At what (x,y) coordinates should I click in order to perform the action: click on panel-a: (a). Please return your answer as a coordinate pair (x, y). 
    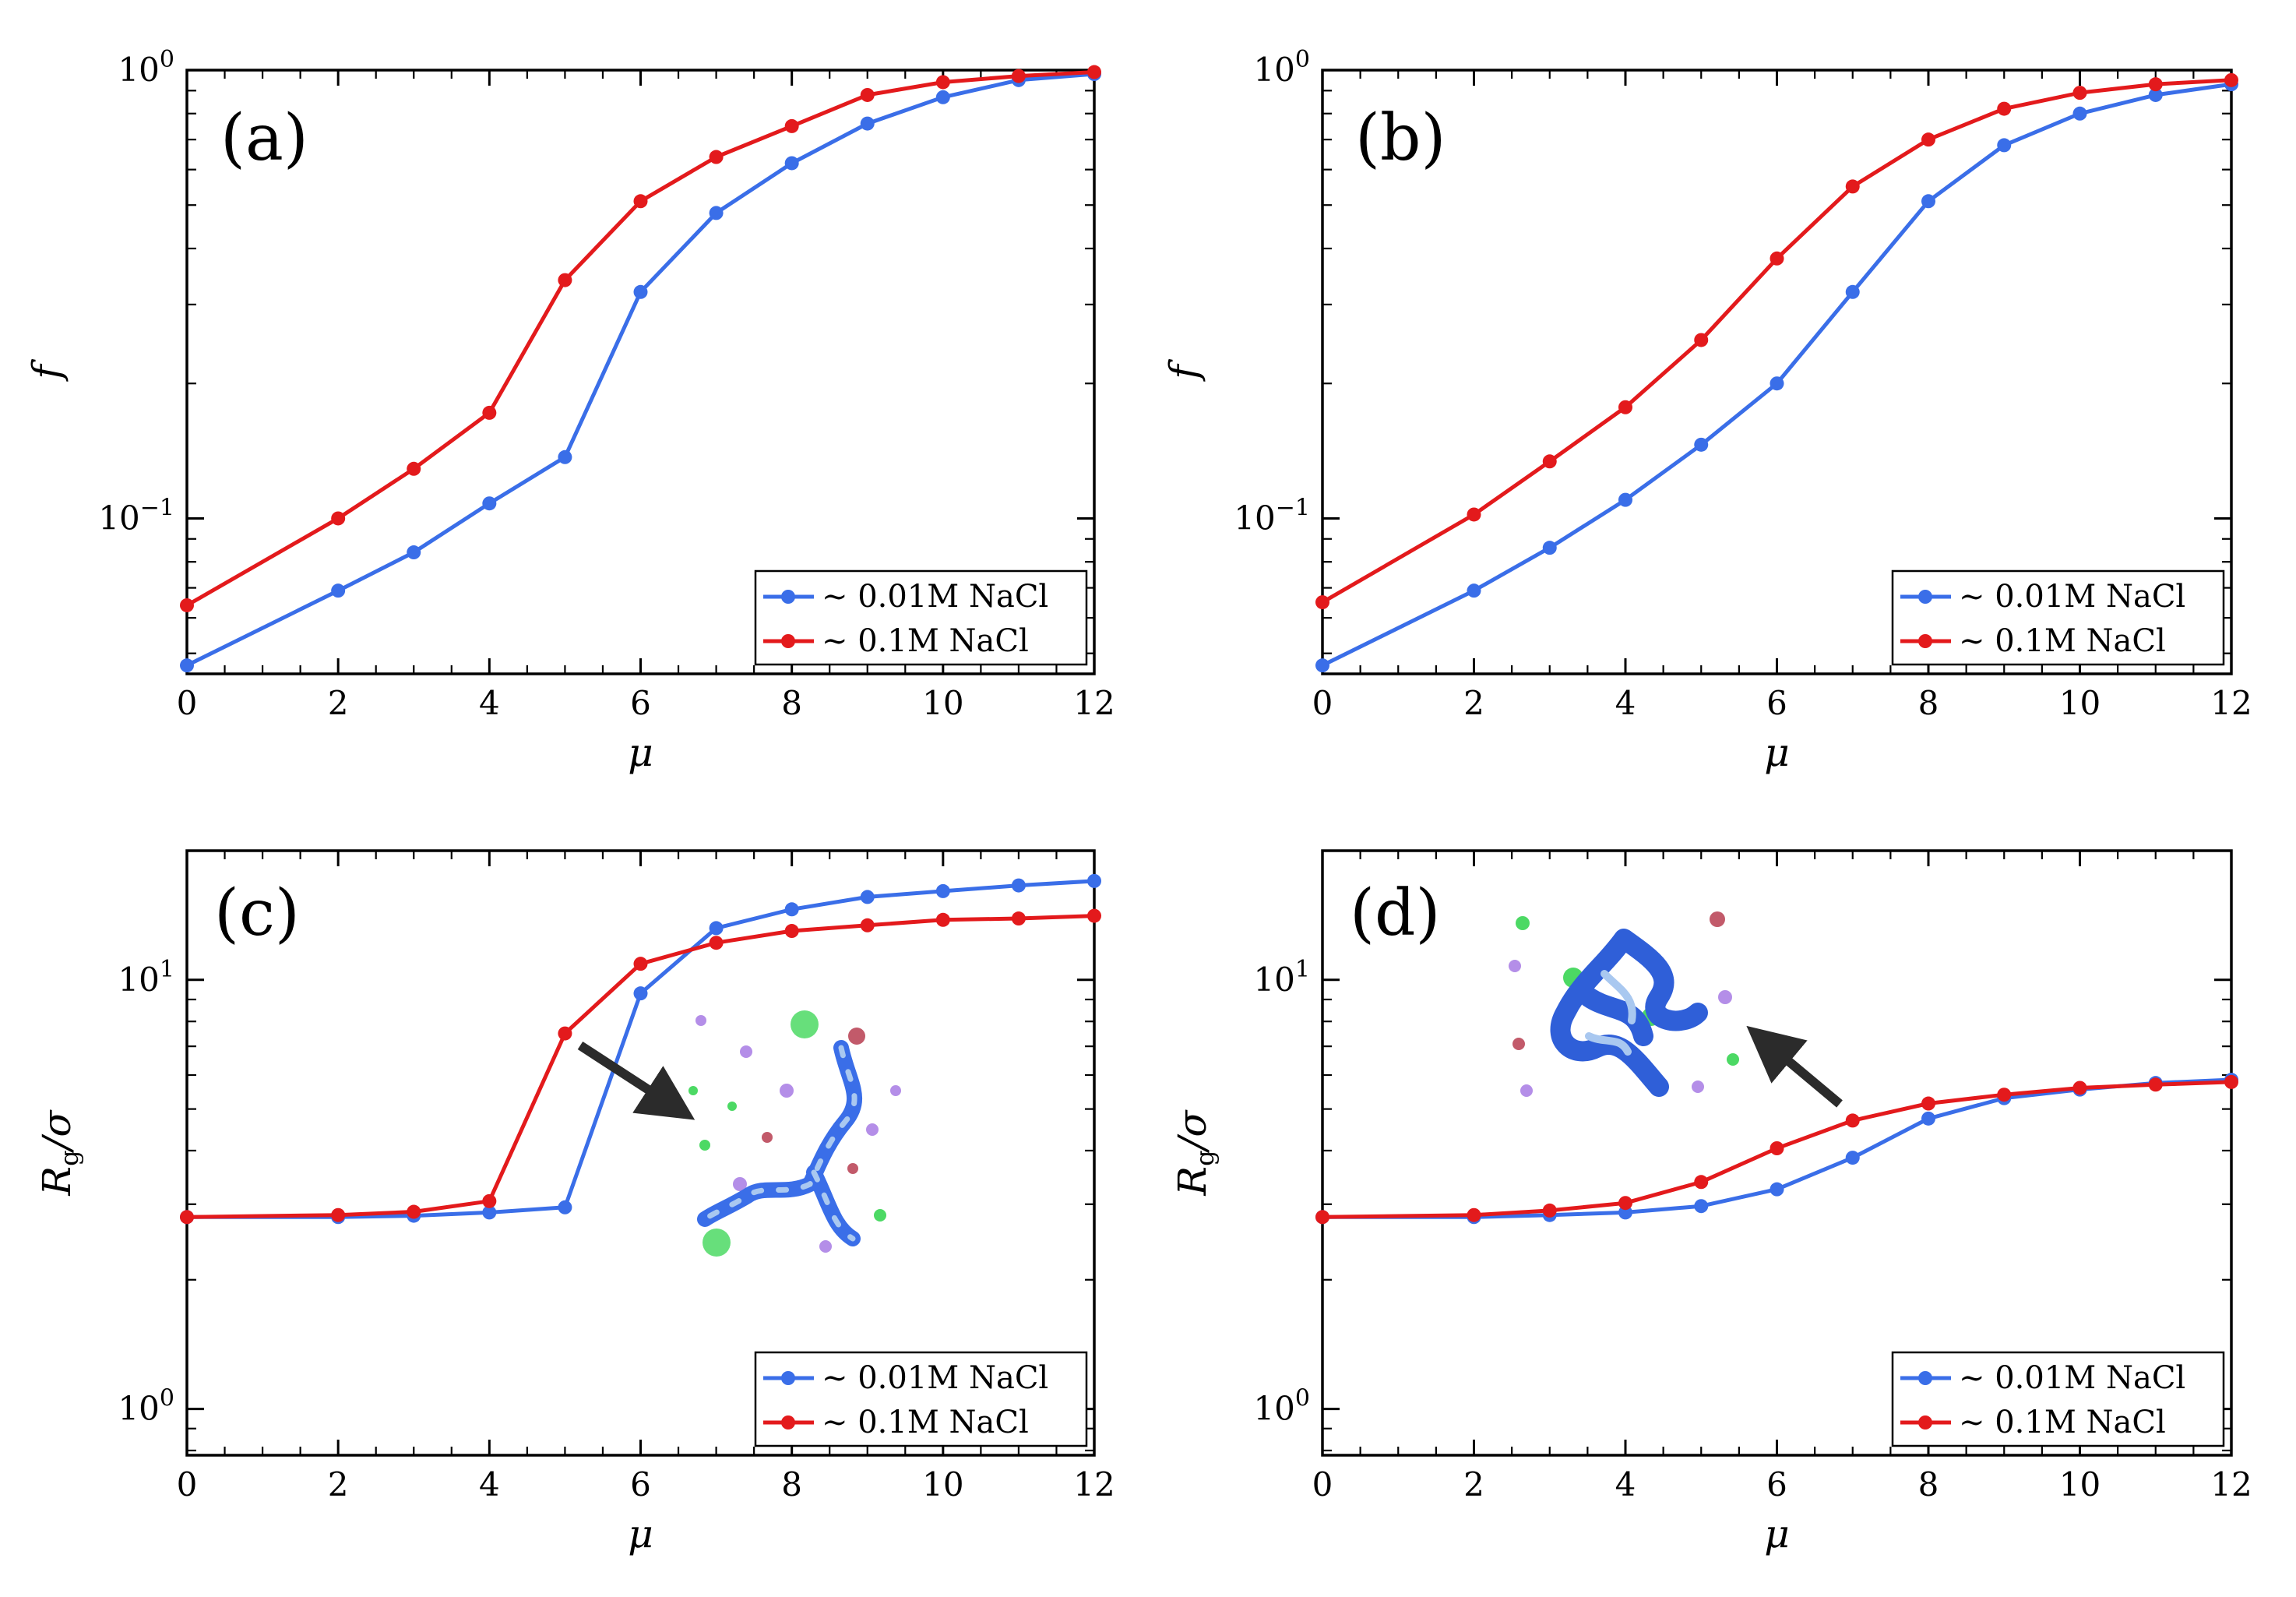
    Looking at the image, I should click on (264, 138).